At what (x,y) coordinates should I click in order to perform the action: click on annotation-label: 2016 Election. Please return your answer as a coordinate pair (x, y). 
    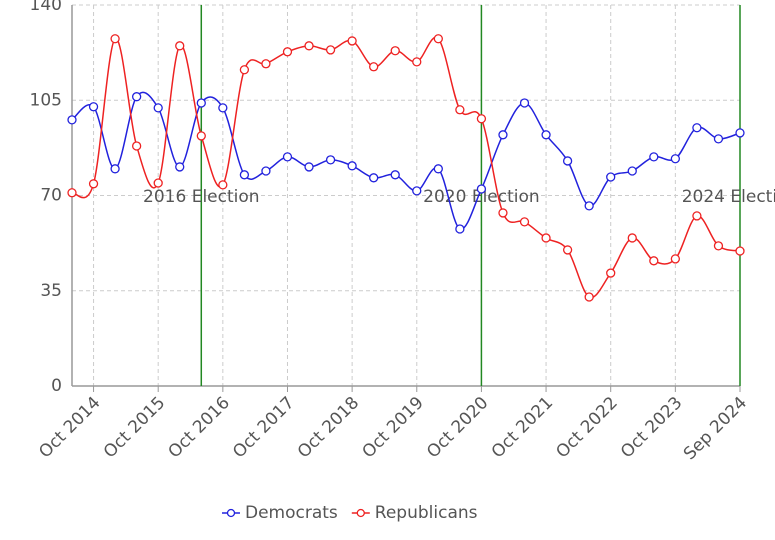
    Looking at the image, I should click on (201, 197).